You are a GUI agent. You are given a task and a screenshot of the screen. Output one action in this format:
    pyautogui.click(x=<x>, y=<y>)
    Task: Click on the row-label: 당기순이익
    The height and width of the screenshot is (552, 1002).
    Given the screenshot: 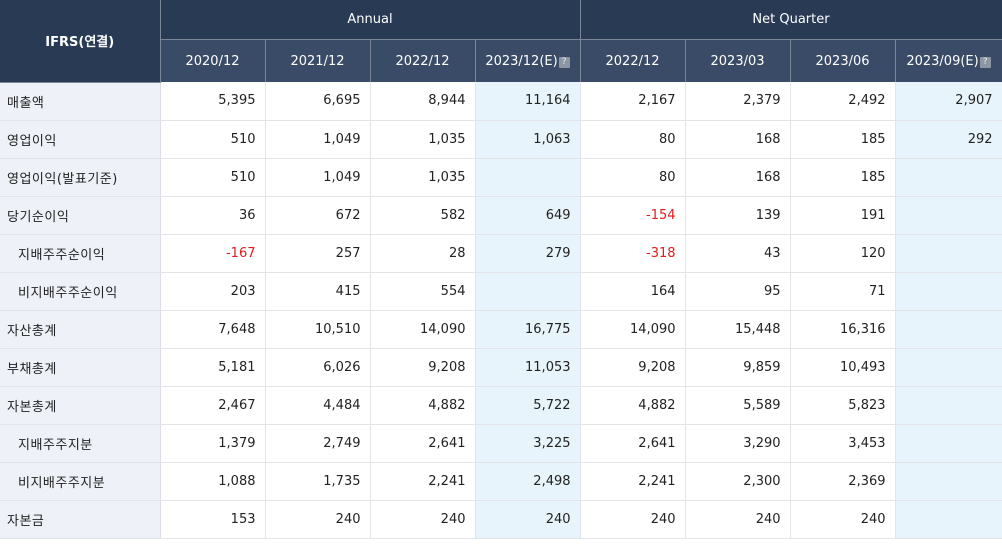 What is the action you would take?
    pyautogui.click(x=80, y=215)
    